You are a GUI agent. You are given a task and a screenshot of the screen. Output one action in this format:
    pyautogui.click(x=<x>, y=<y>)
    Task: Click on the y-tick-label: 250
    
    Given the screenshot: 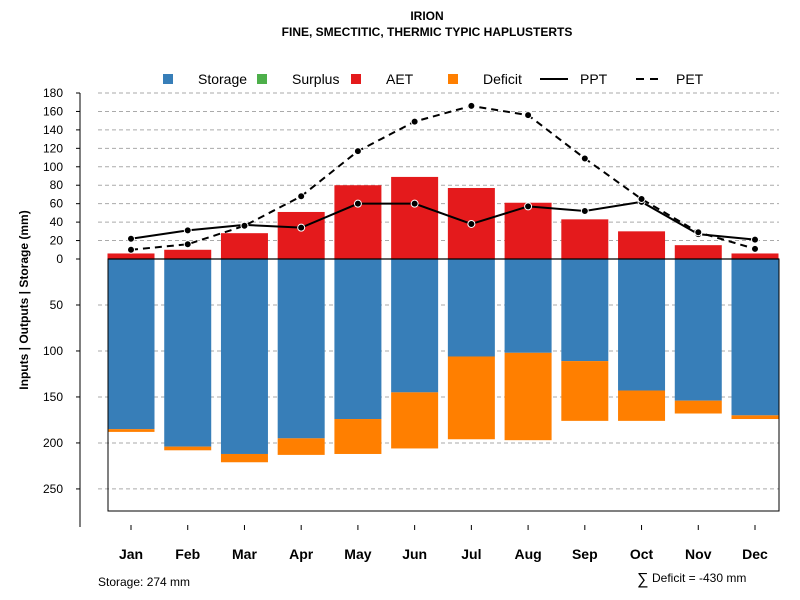 What is the action you would take?
    pyautogui.click(x=53, y=489)
    